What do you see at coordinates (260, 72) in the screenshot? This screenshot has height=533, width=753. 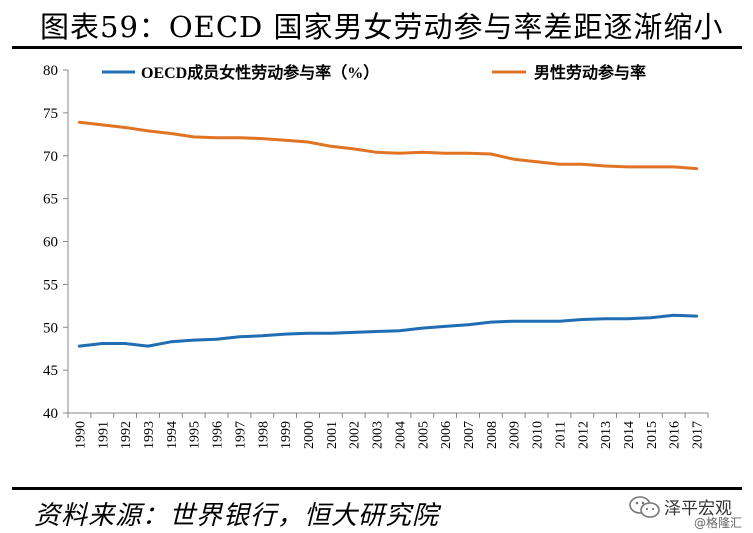 I see `legend-label: OECD成员女性劳动参与率（%）` at bounding box center [260, 72].